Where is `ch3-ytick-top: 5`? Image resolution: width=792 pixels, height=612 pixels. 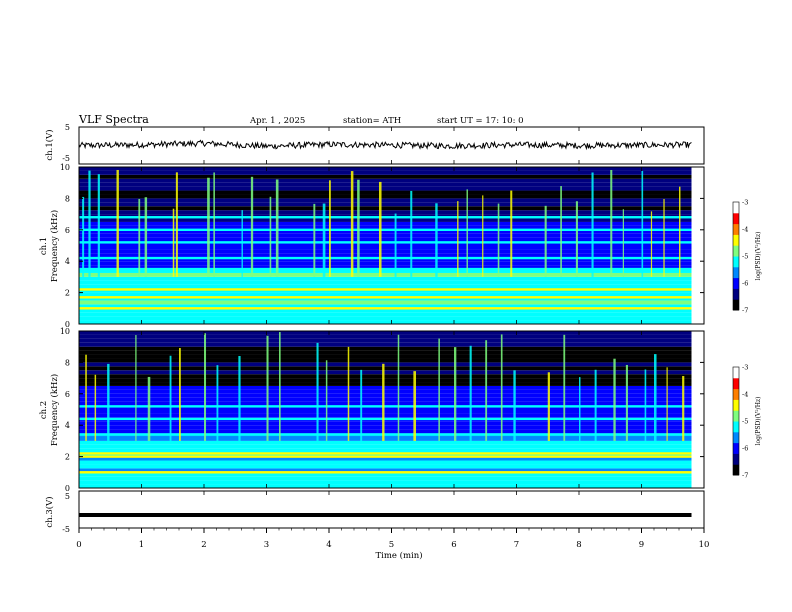
ch3-ytick-top: 5 is located at coordinates (67, 496).